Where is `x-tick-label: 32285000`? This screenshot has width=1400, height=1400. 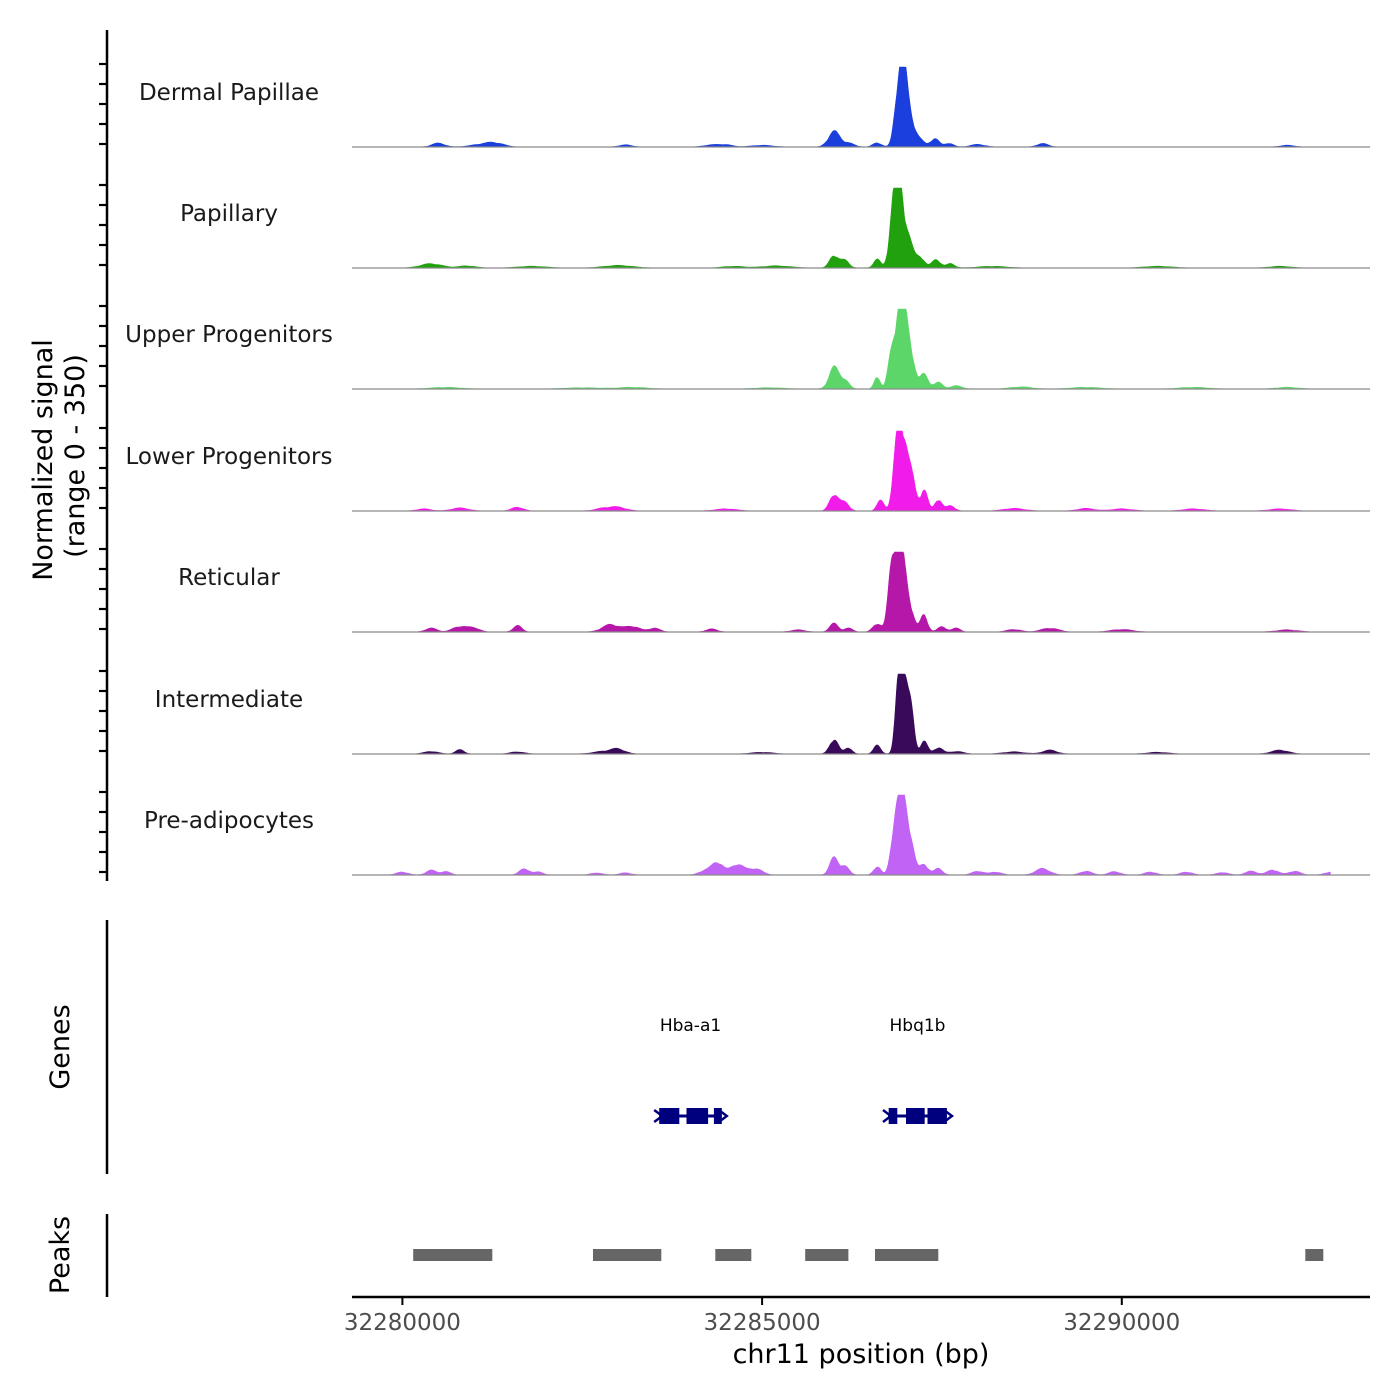 x-tick-label: 32285000 is located at coordinates (762, 1323).